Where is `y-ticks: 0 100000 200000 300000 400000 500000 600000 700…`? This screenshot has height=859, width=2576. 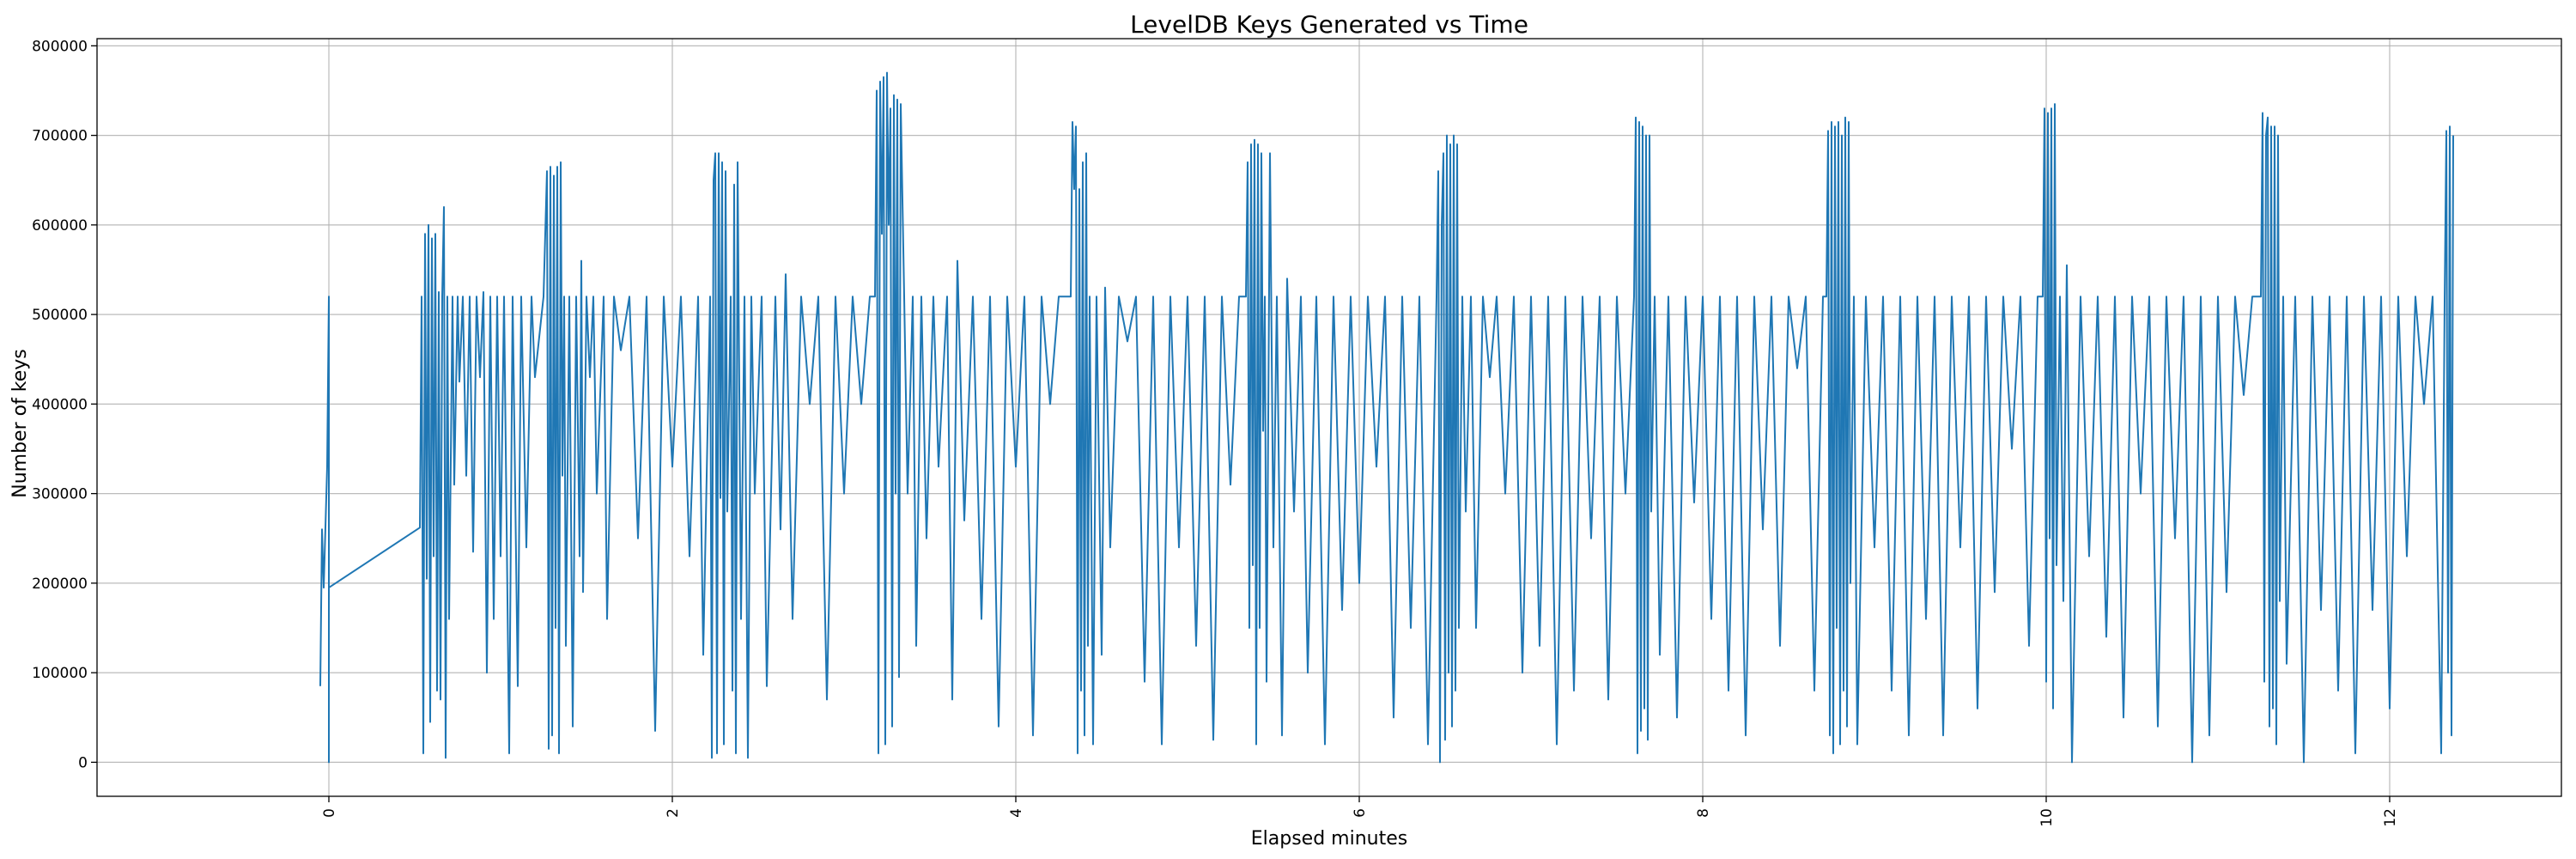
y-ticks: 0 100000 200000 300000 400000 500000 600000 700… is located at coordinates (64, 404).